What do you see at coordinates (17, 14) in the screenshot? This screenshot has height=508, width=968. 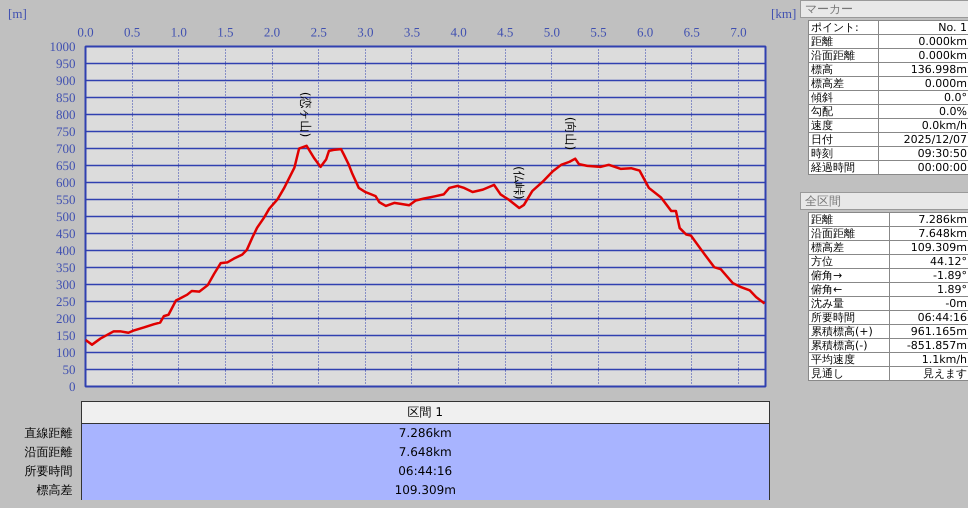 I see `y-axis-title: [m]` at bounding box center [17, 14].